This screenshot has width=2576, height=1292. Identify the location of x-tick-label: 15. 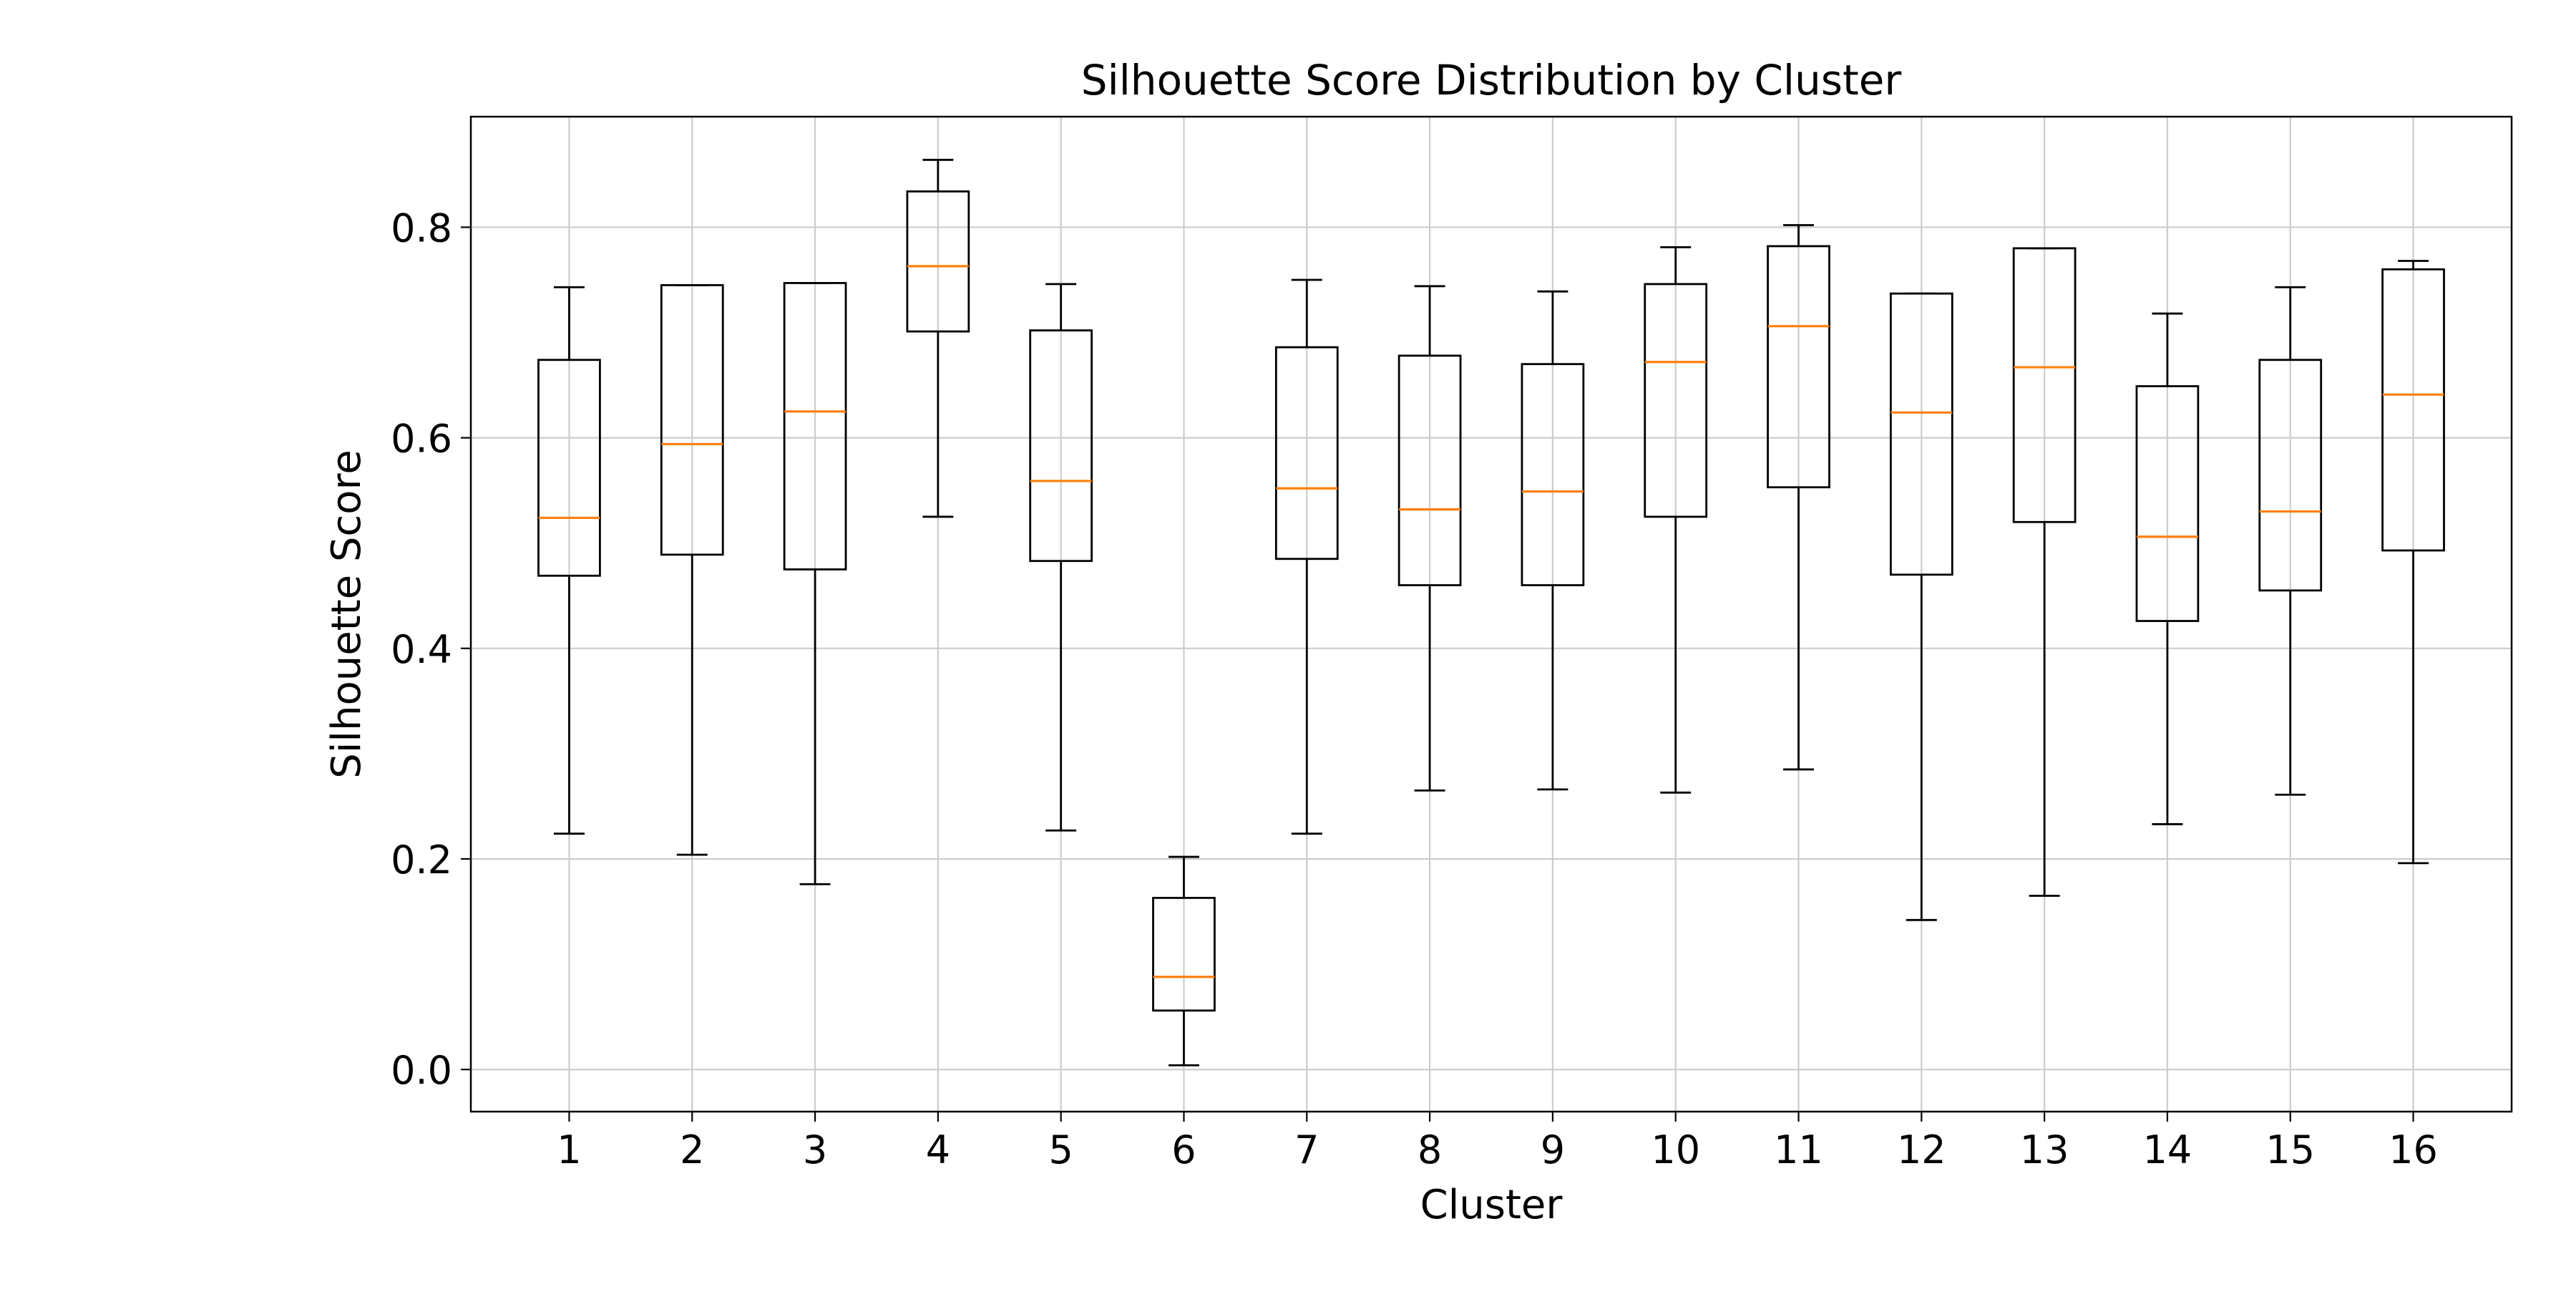
(2290, 1149).